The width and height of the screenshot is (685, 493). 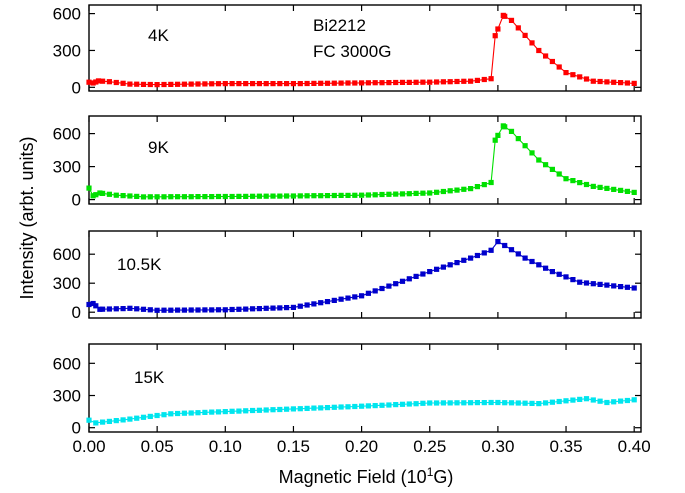 I want to click on y-tick-label: 300, so click(x=67, y=396).